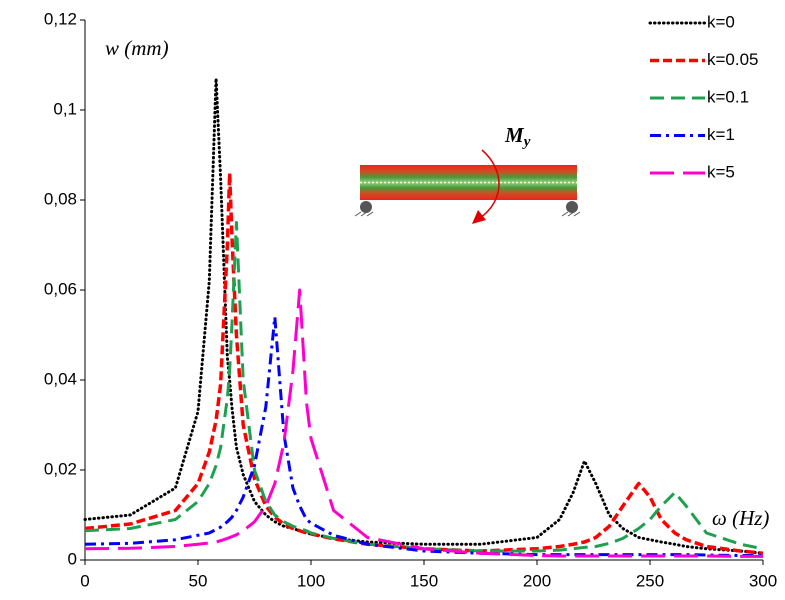 Image resolution: width=785 pixels, height=600 pixels. Describe the element at coordinates (311, 580) in the screenshot. I see `x-tick-label: 100` at that location.